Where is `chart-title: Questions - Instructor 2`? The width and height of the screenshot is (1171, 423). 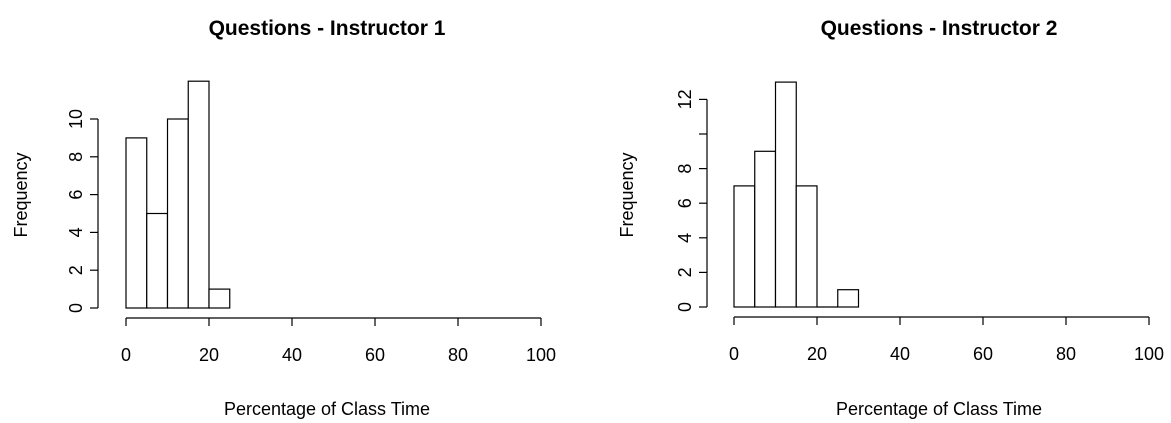
chart-title: Questions - Instructor 2 is located at coordinates (939, 28).